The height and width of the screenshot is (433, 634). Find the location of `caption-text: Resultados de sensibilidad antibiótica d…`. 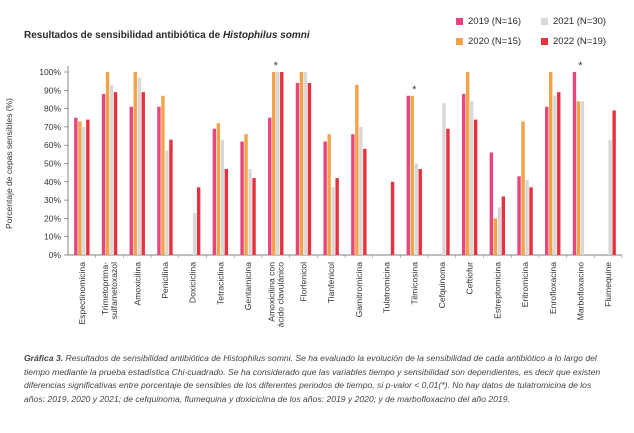

caption-text: Resultados de sensibilidad antibiótica d… is located at coordinates (312, 378).